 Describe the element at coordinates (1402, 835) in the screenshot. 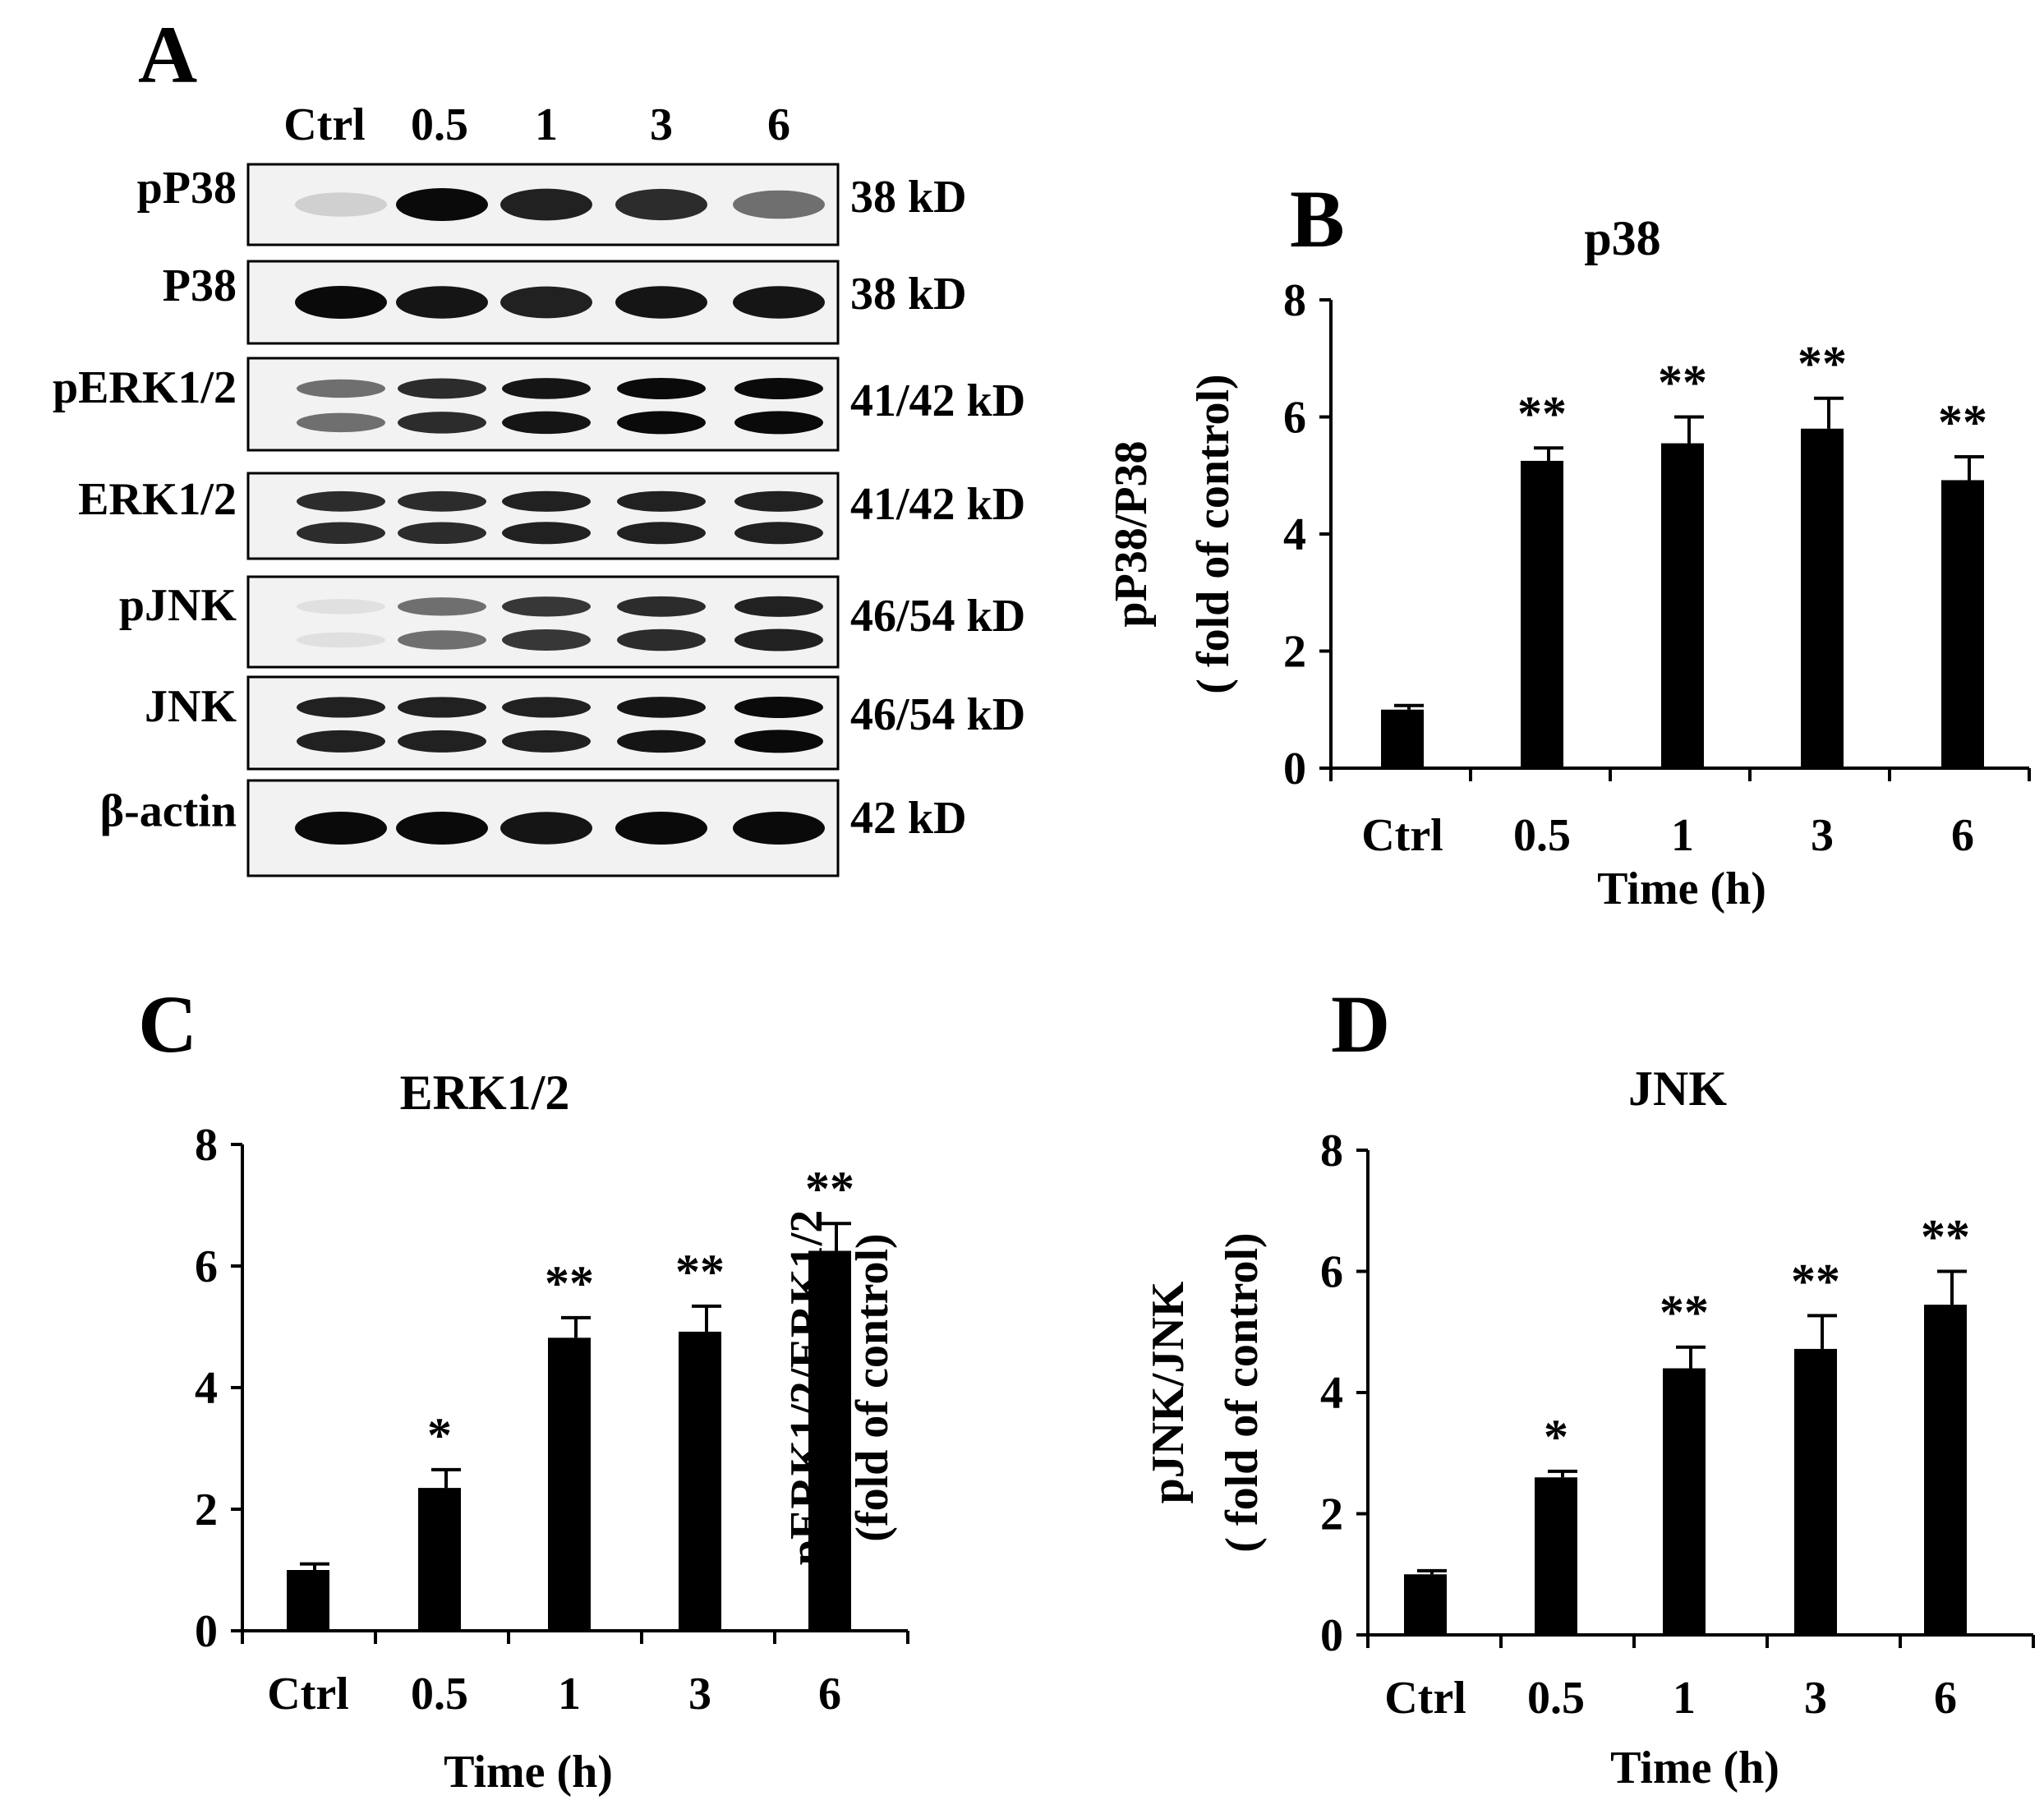

I see `chart-b-category-label-0: Ctrl` at that location.